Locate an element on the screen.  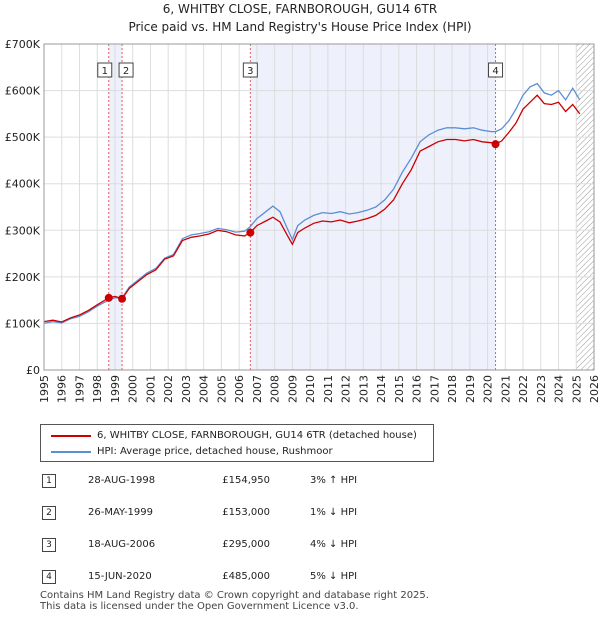
x-tick-label: 2018 is located at coordinates (452, 389).